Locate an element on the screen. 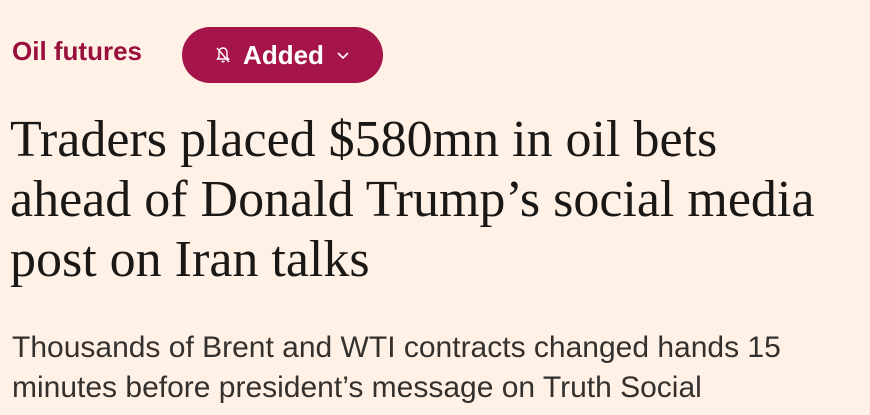  follow-button-label: Added is located at coordinates (283, 54).